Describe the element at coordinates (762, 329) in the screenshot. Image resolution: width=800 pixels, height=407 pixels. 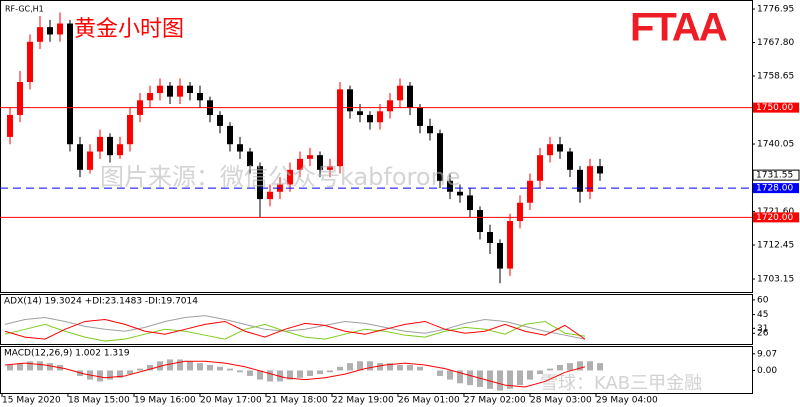
I see `y-tick-label: 31` at that location.